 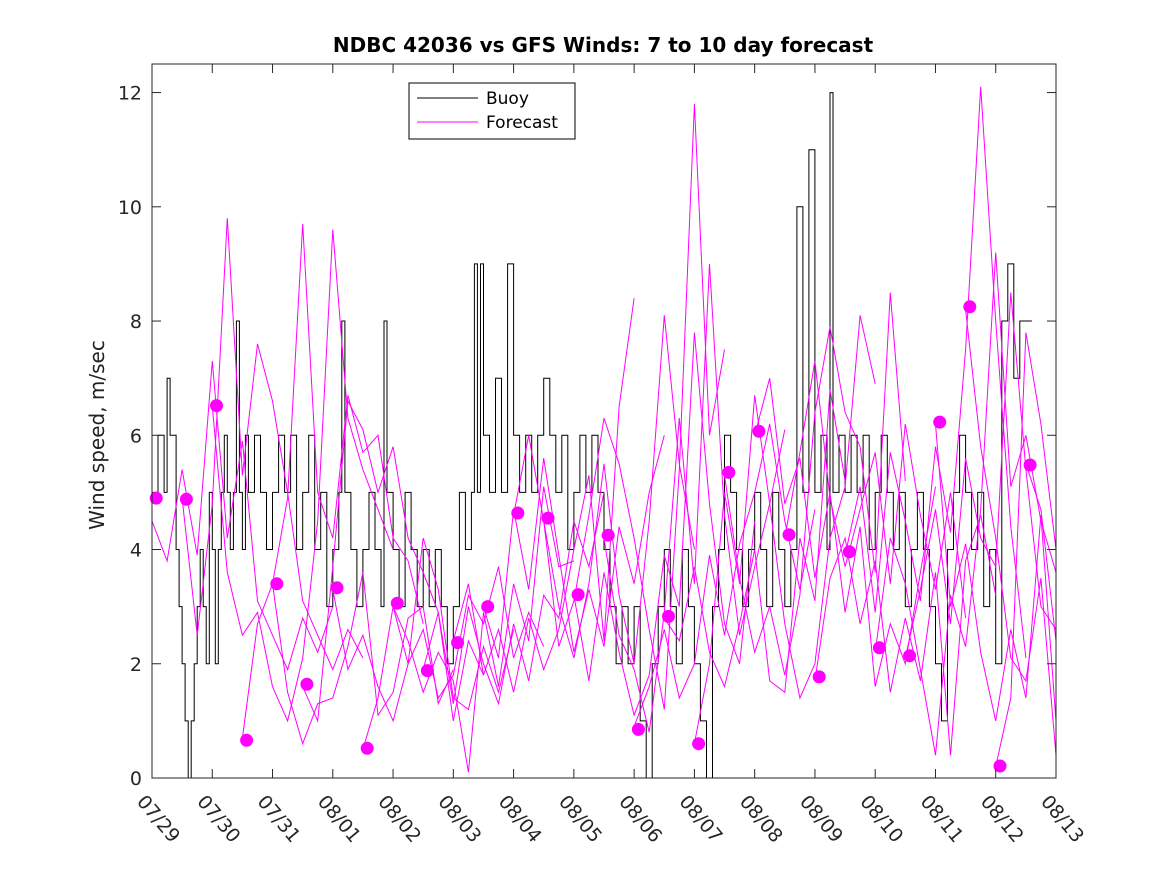 What do you see at coordinates (136, 436) in the screenshot?
I see `y-tick-label-6: 6` at bounding box center [136, 436].